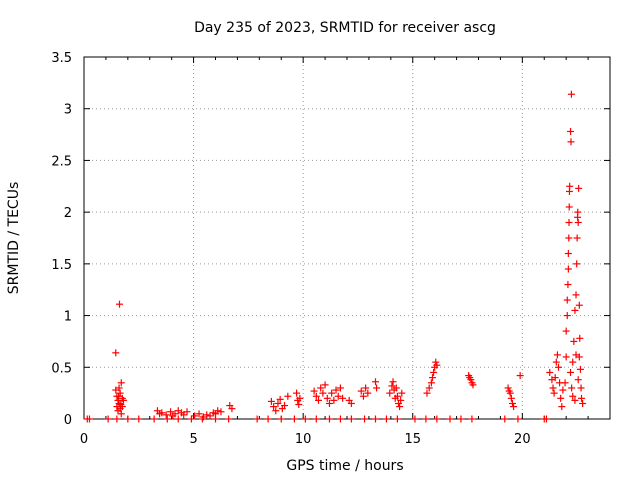 The height and width of the screenshot is (480, 640). What do you see at coordinates (61, 58) in the screenshot?
I see `y-tick-label: 3.5` at bounding box center [61, 58].